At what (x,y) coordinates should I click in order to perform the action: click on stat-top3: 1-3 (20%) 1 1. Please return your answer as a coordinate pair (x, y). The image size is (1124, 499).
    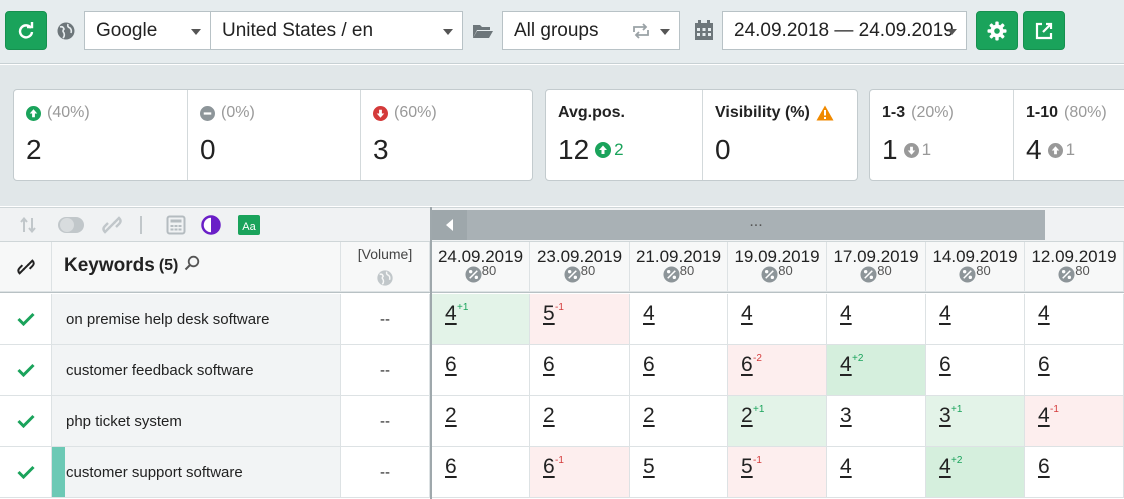
    Looking at the image, I should click on (941, 135).